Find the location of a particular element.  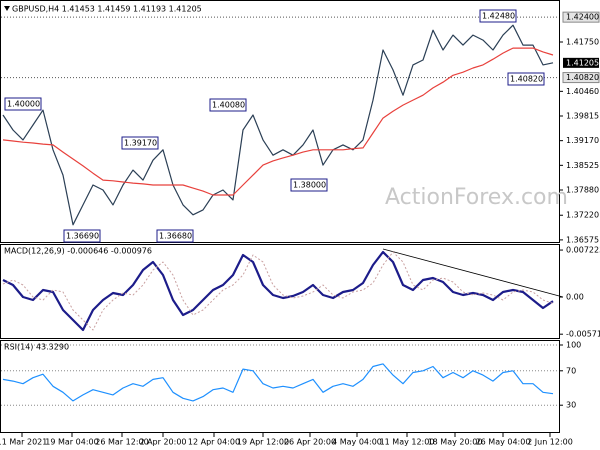

y-tick-label: 30 is located at coordinates (571, 405).